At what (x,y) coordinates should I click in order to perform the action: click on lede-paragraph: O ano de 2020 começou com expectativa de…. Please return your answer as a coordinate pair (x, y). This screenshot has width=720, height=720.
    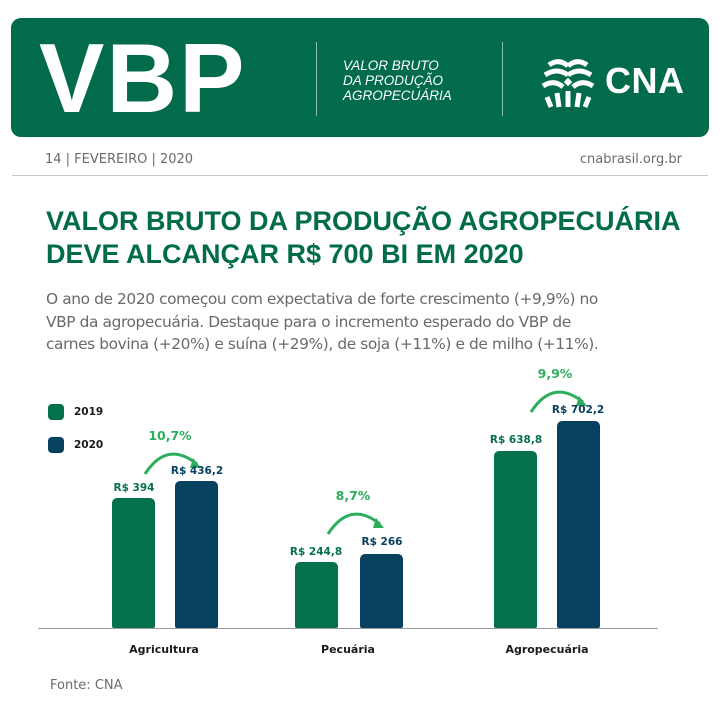
    Looking at the image, I should click on (322, 321).